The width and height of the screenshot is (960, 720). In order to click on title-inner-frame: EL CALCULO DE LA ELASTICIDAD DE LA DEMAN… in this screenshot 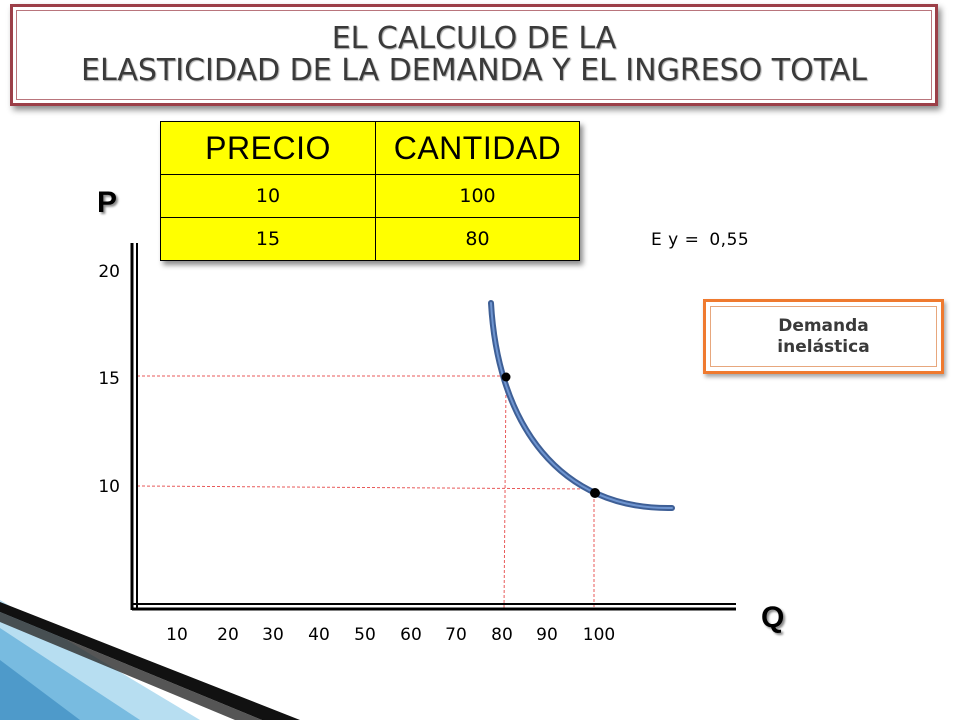, I will do `click(474, 55)`.